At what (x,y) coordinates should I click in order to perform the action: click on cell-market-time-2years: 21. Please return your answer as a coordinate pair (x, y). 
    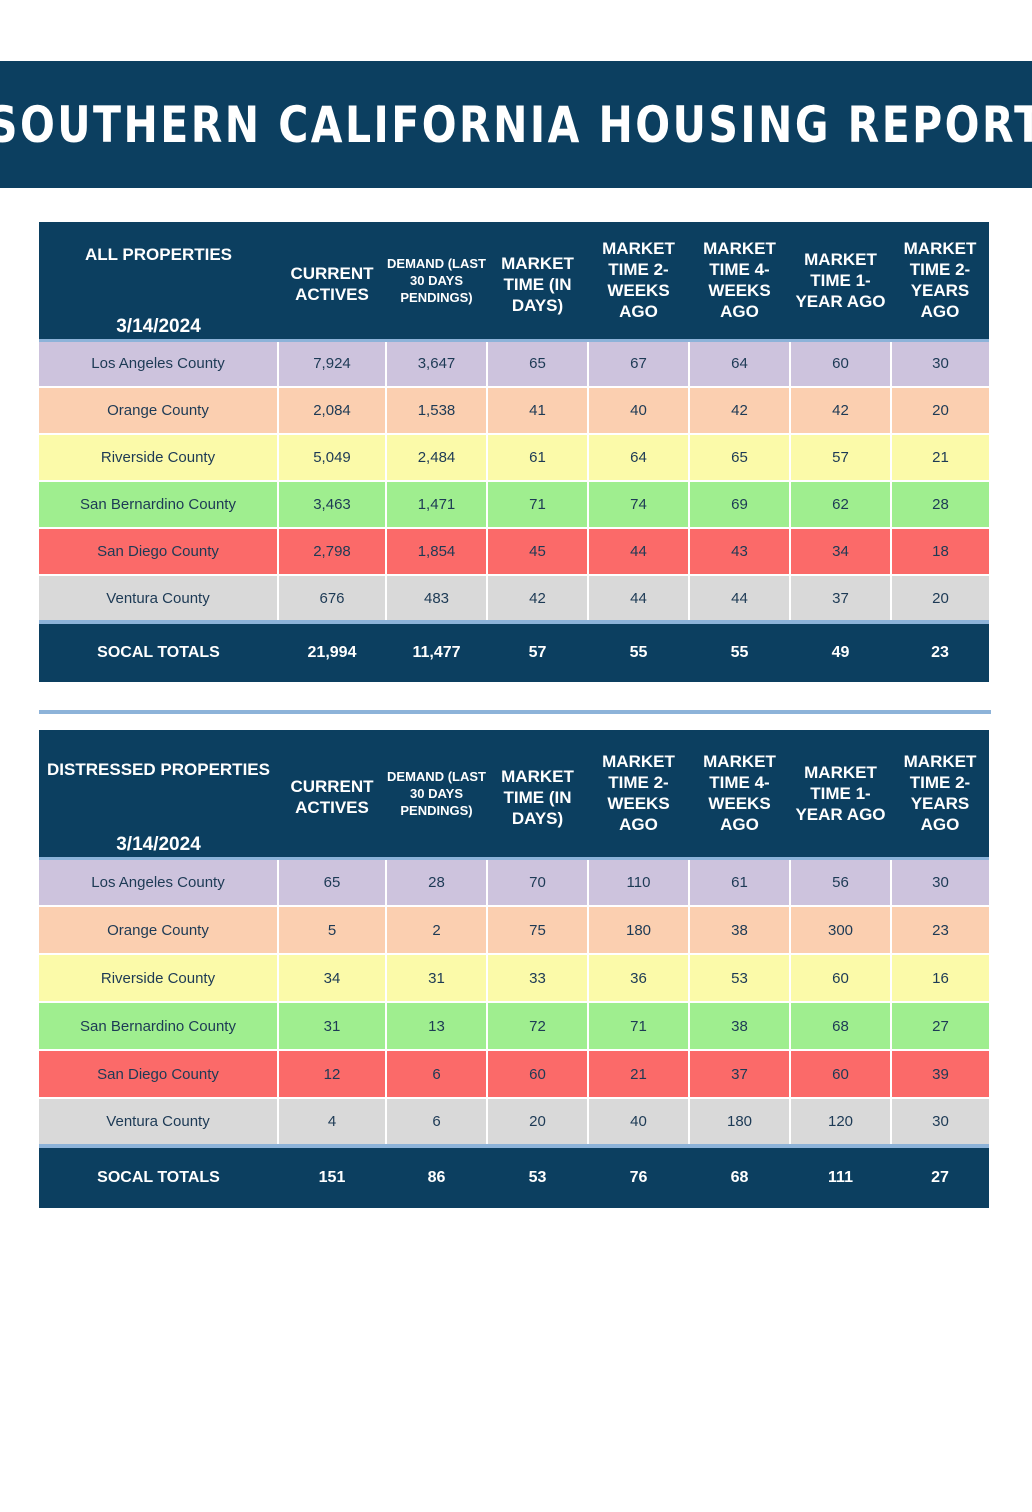
    Looking at the image, I should click on (939, 458).